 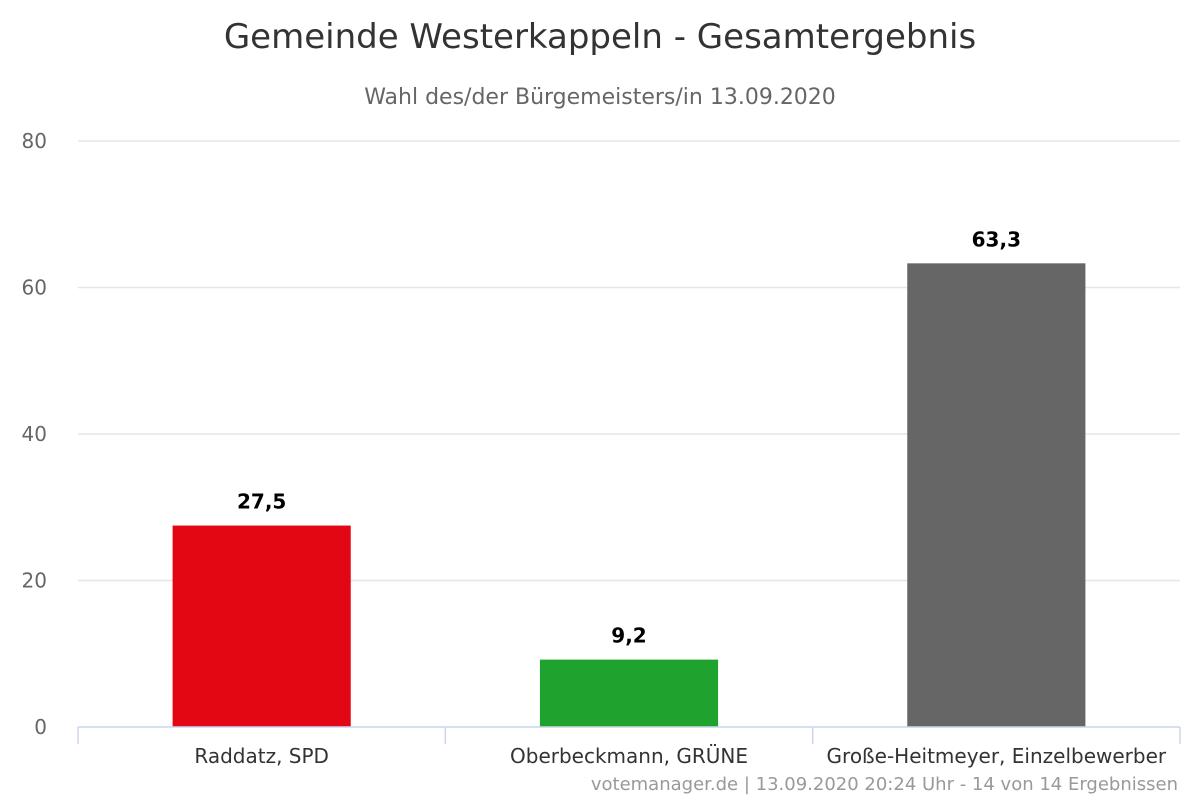 I want to click on y-axis: 0 20 40 60 80, so click(x=34, y=434).